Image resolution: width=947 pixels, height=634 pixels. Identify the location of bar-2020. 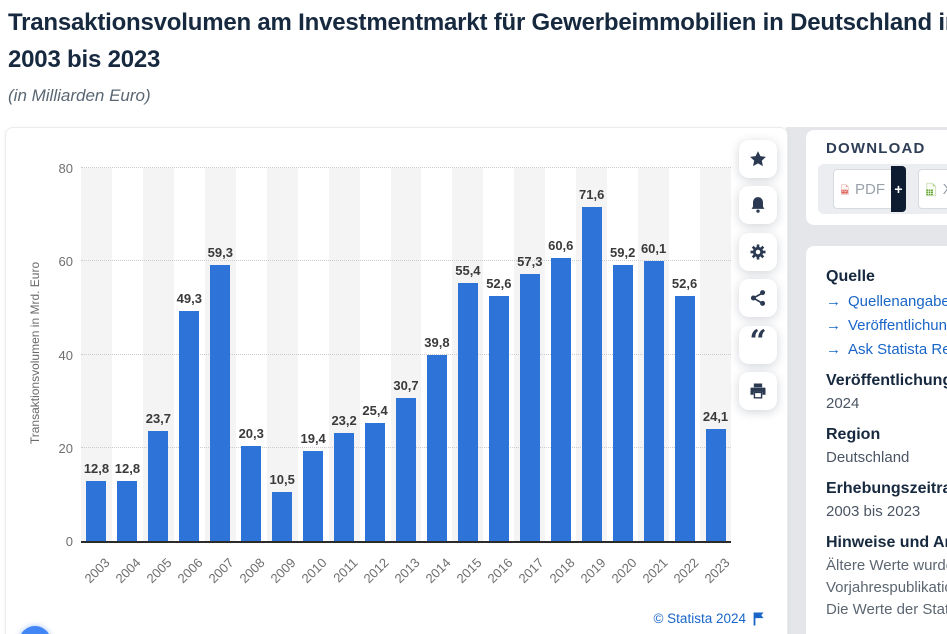
(622, 402).